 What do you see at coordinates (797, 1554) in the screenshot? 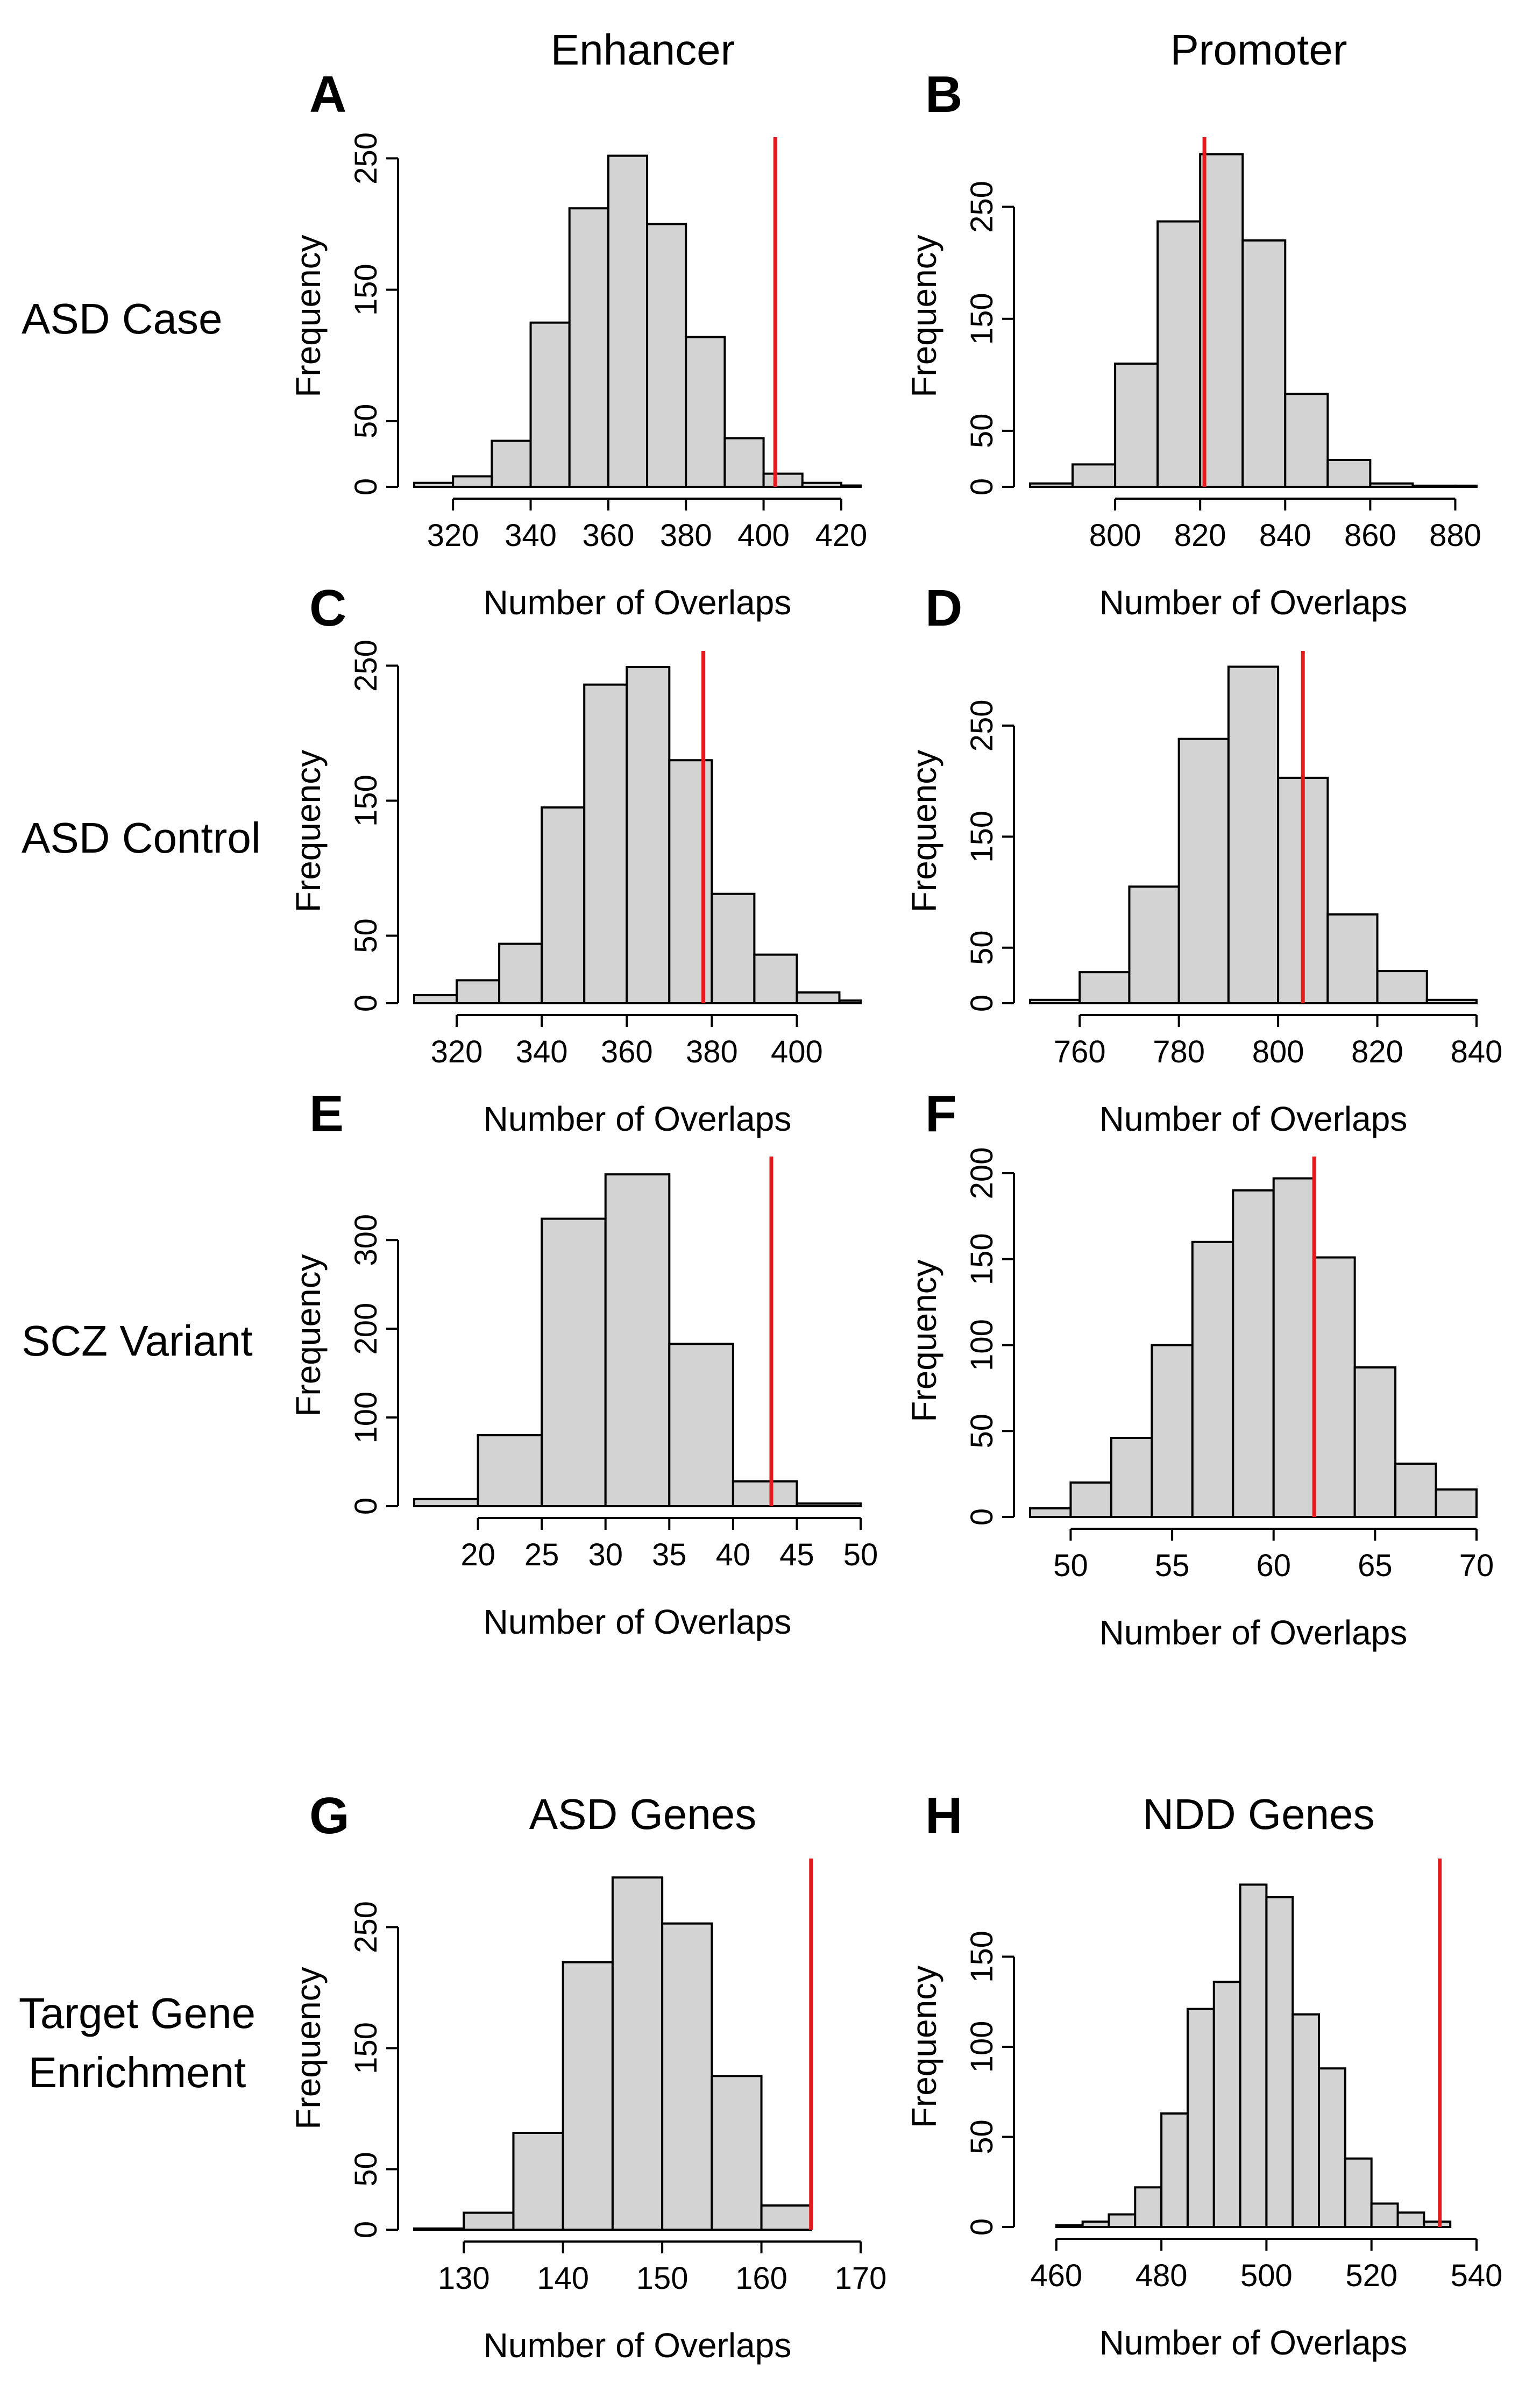
I see `x-tick-label-e-5: 45` at bounding box center [797, 1554].